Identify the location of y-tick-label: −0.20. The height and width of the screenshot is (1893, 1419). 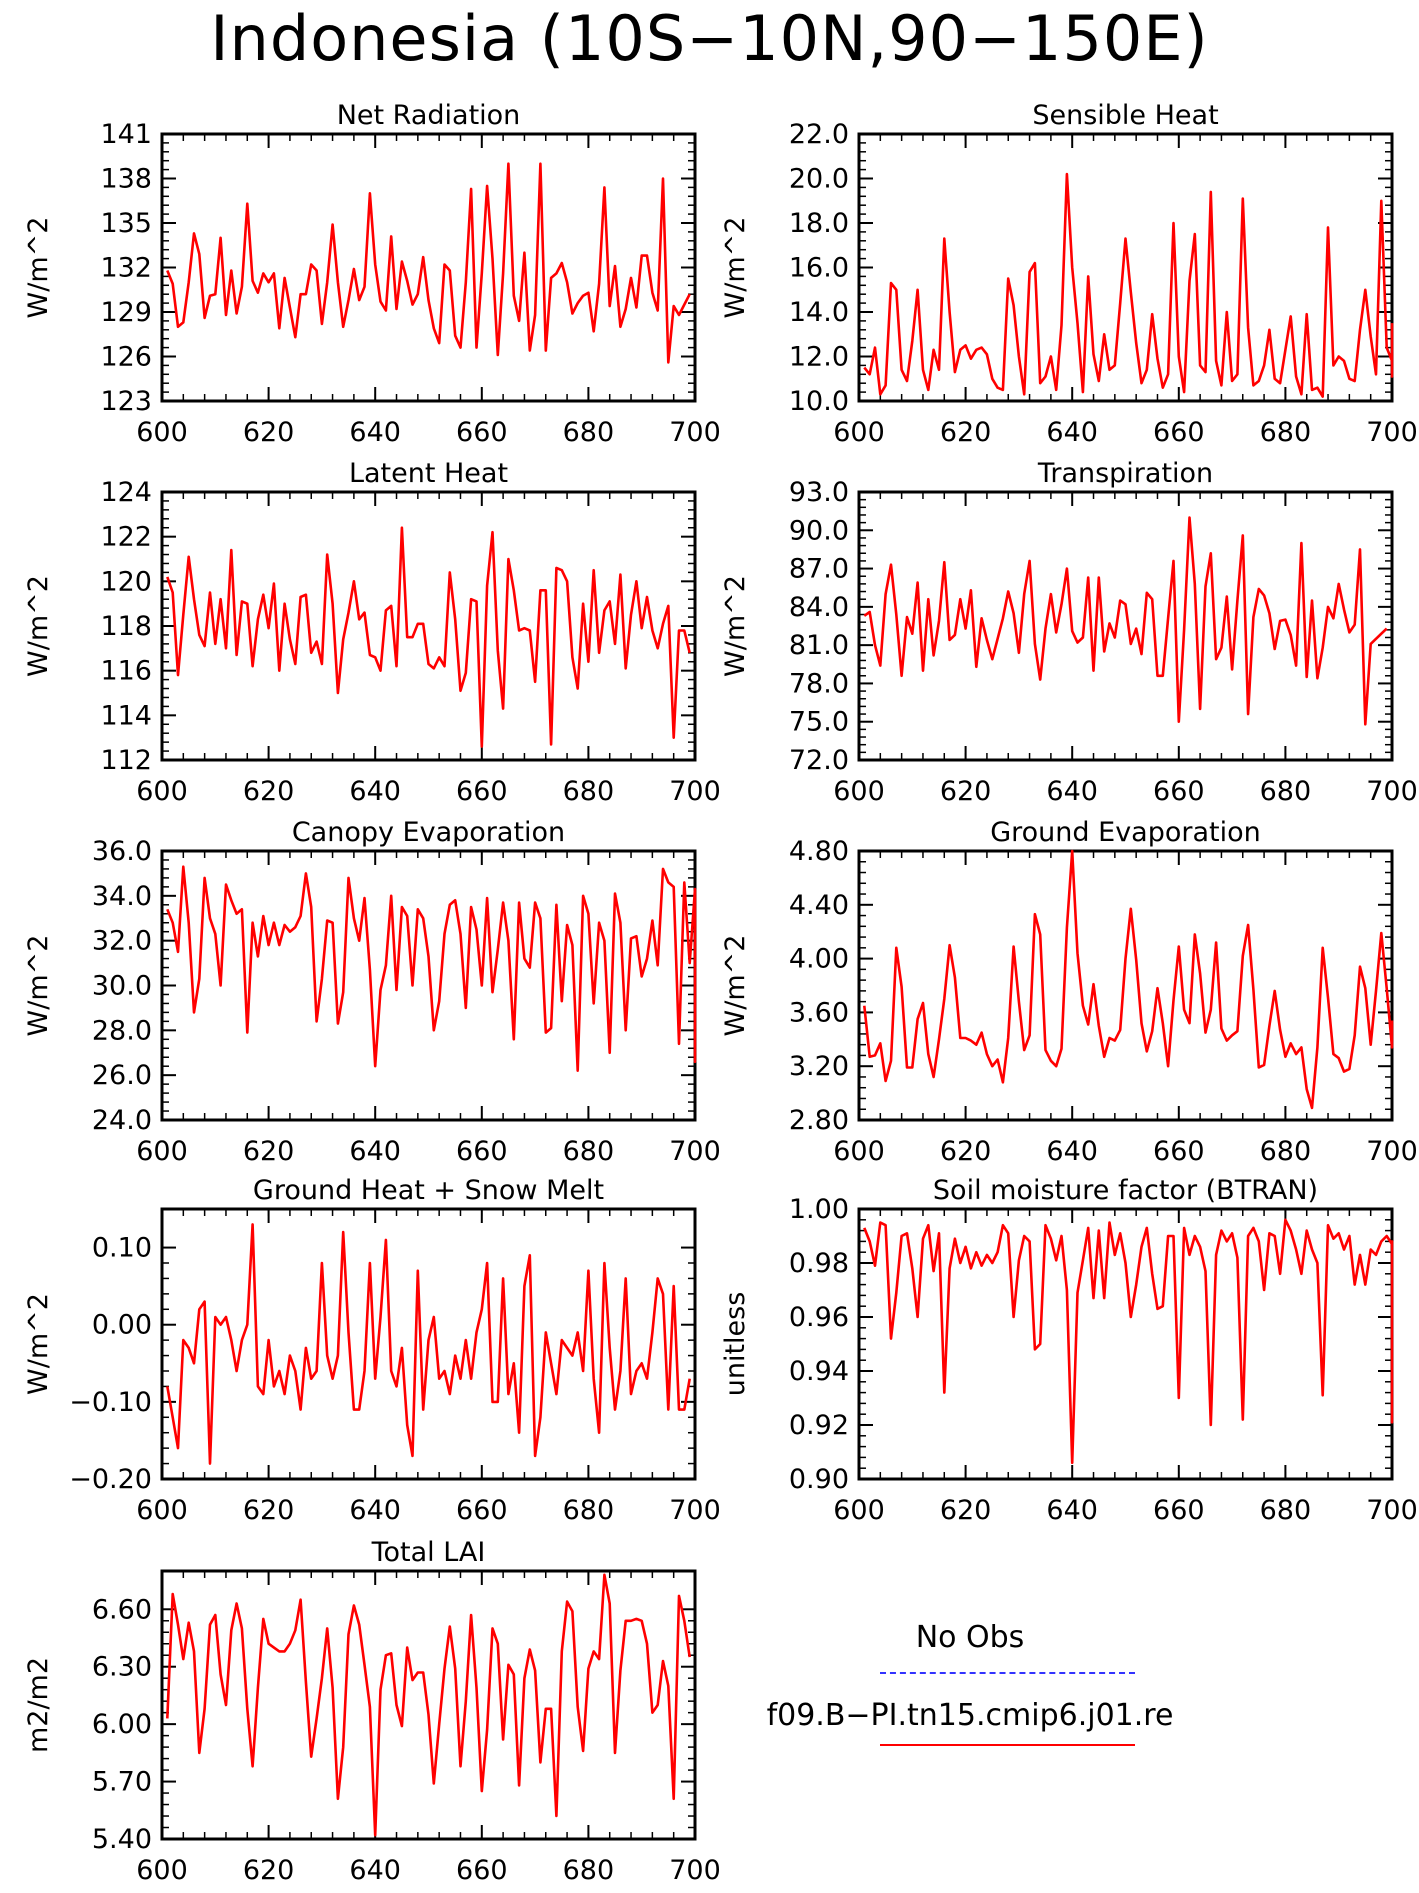
(110, 1479).